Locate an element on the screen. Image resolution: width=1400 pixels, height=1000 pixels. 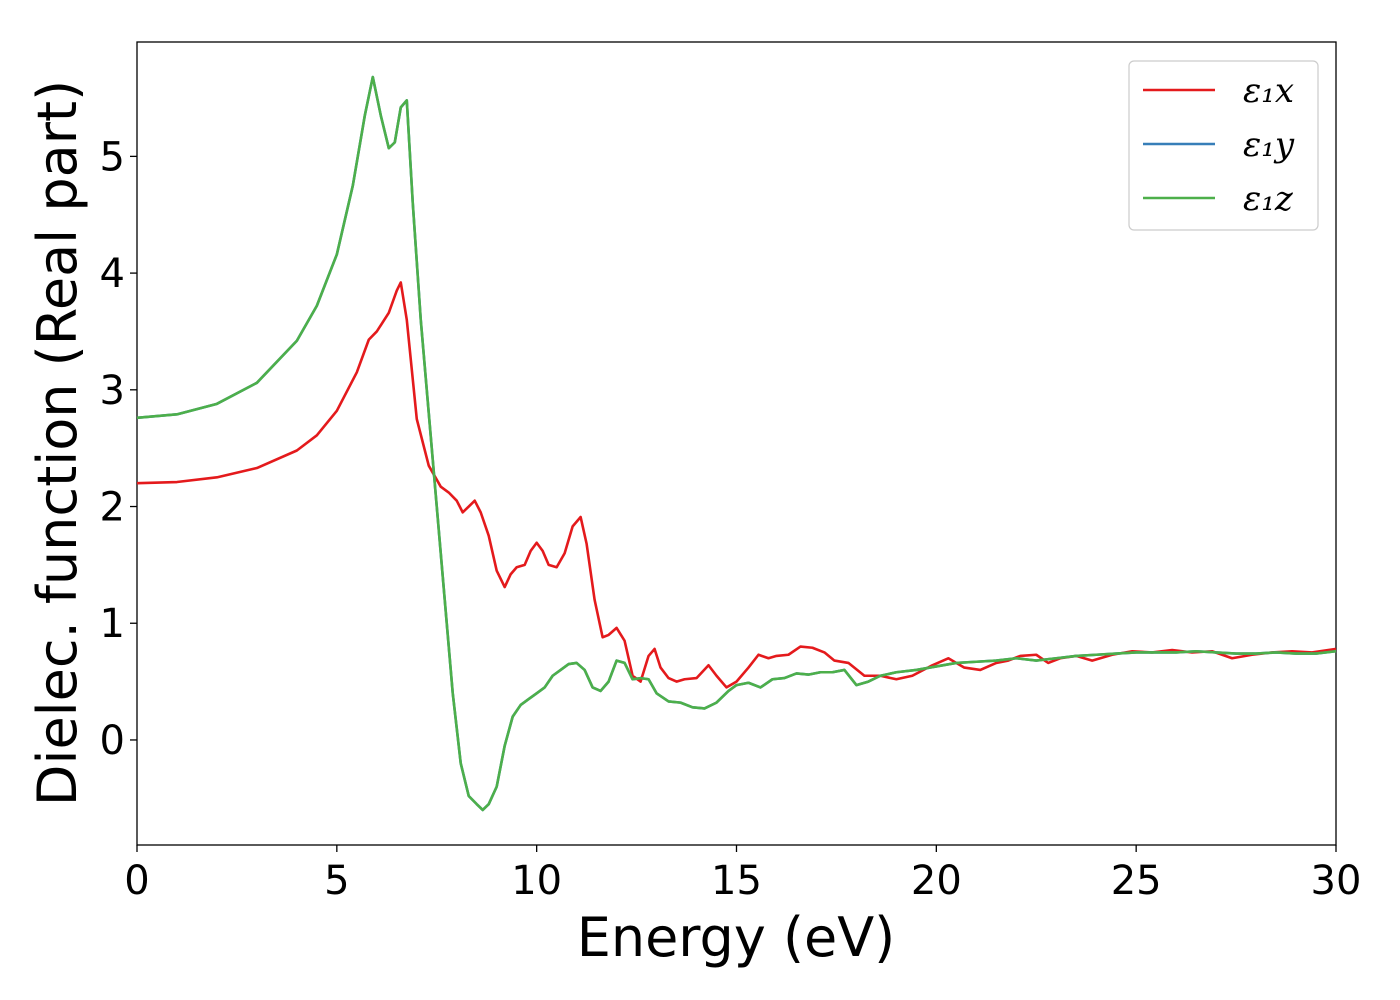
y-axis-title: Dielec. function (Real part) is located at coordinates (57, 443).